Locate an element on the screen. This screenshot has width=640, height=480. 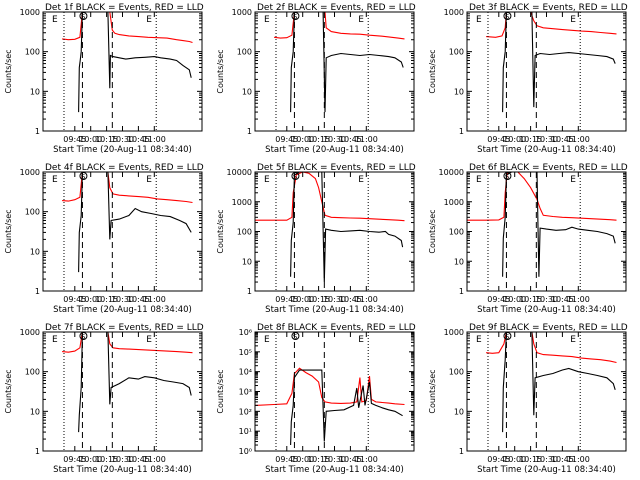
chart-title: Det 9f BLACK = Events, RED = LLD is located at coordinates (548, 328).